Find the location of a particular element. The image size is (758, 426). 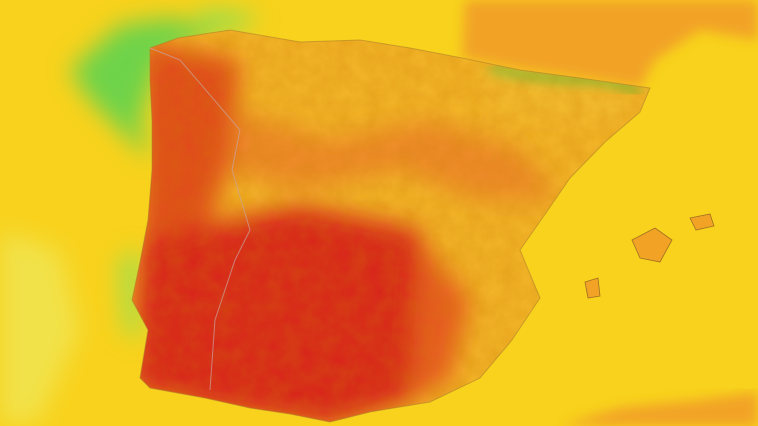

balearic-islands is located at coordinates (649, 256).